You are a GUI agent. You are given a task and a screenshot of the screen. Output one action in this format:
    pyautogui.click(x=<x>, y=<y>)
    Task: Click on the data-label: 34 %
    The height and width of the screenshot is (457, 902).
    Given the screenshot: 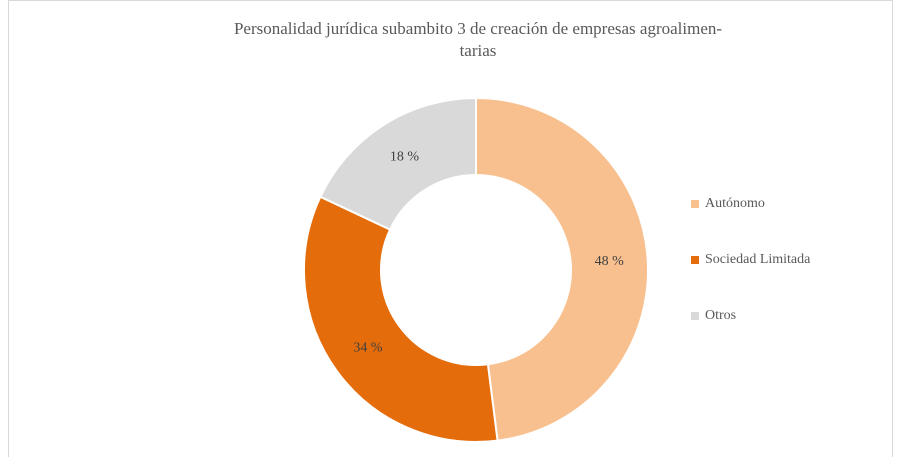 What is the action you would take?
    pyautogui.click(x=368, y=348)
    